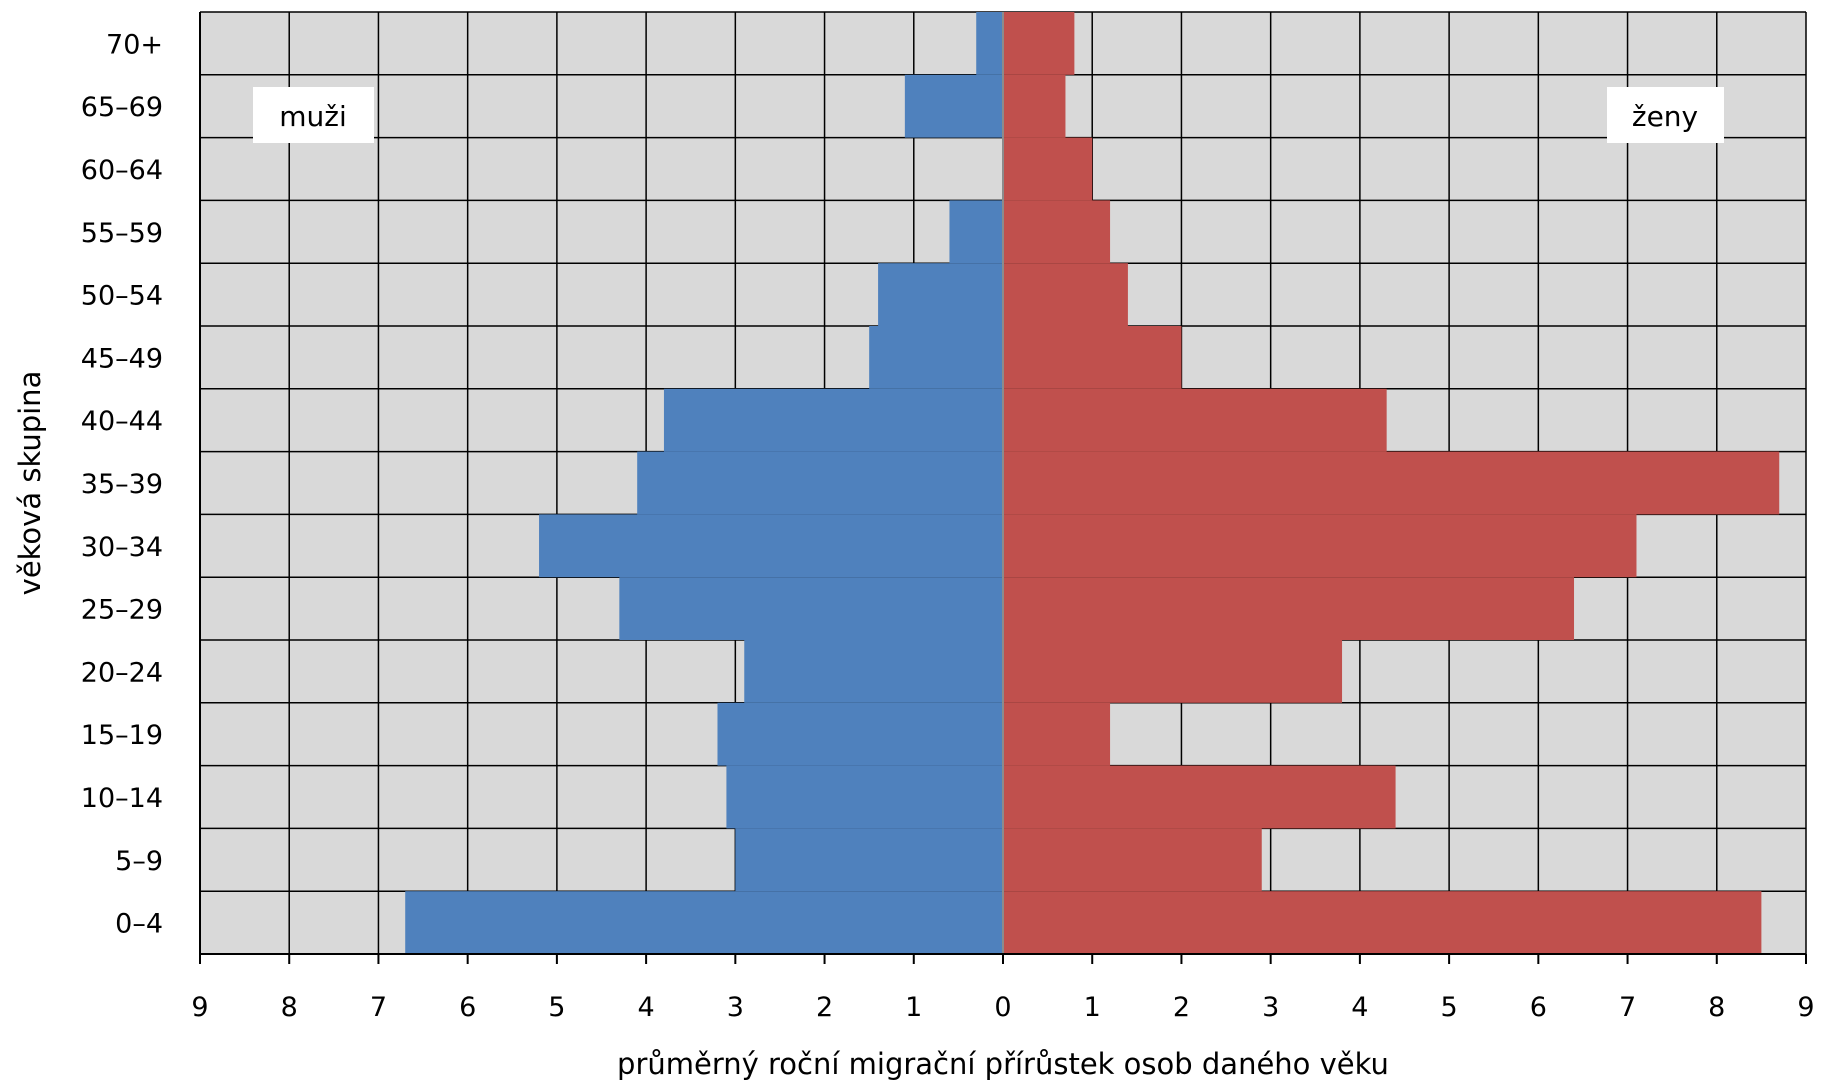 The image size is (1821, 1084). What do you see at coordinates (122, 484) in the screenshot?
I see `y-tick-label: 35–39` at bounding box center [122, 484].